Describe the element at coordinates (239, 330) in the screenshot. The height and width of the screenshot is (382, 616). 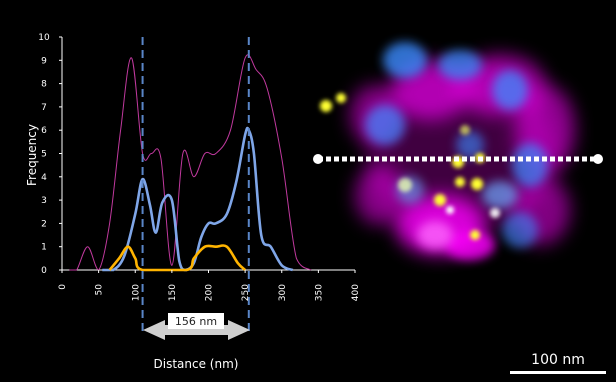
I see `arrow-right-head` at that location.